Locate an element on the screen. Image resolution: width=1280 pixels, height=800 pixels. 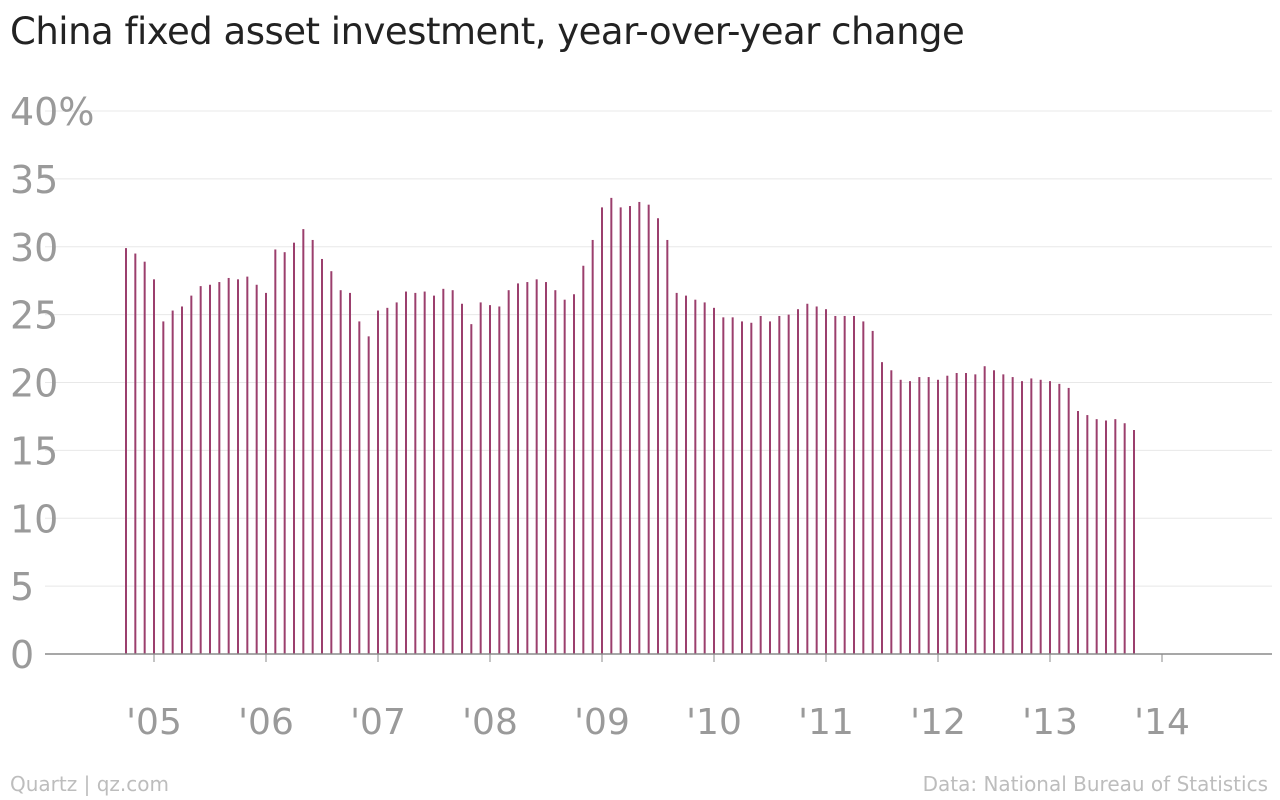
x-tick-label: '11 is located at coordinates (826, 722).